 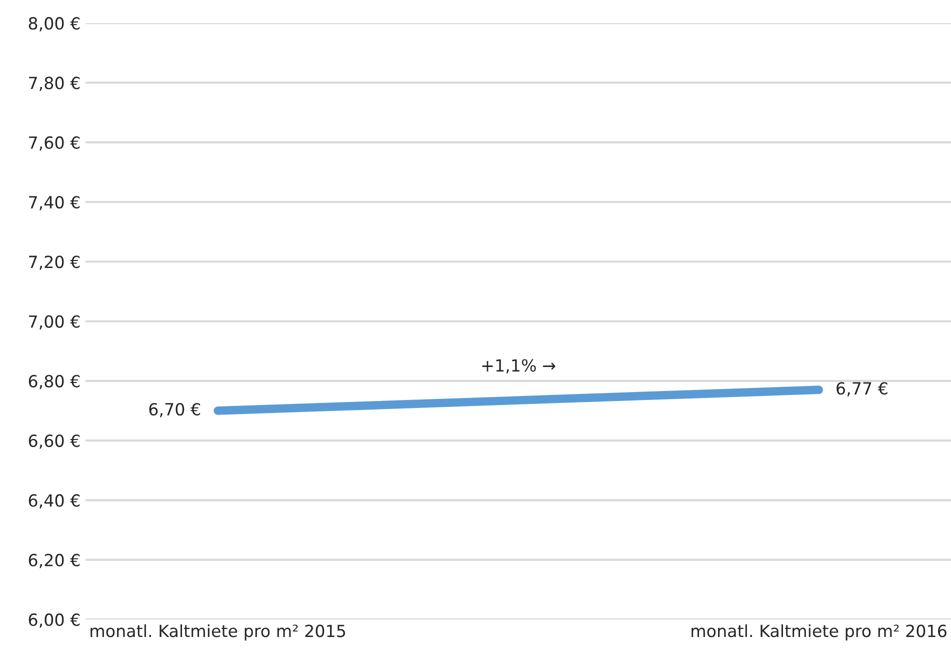 I want to click on y-tick-label: 8,00 €, so click(x=54, y=24).